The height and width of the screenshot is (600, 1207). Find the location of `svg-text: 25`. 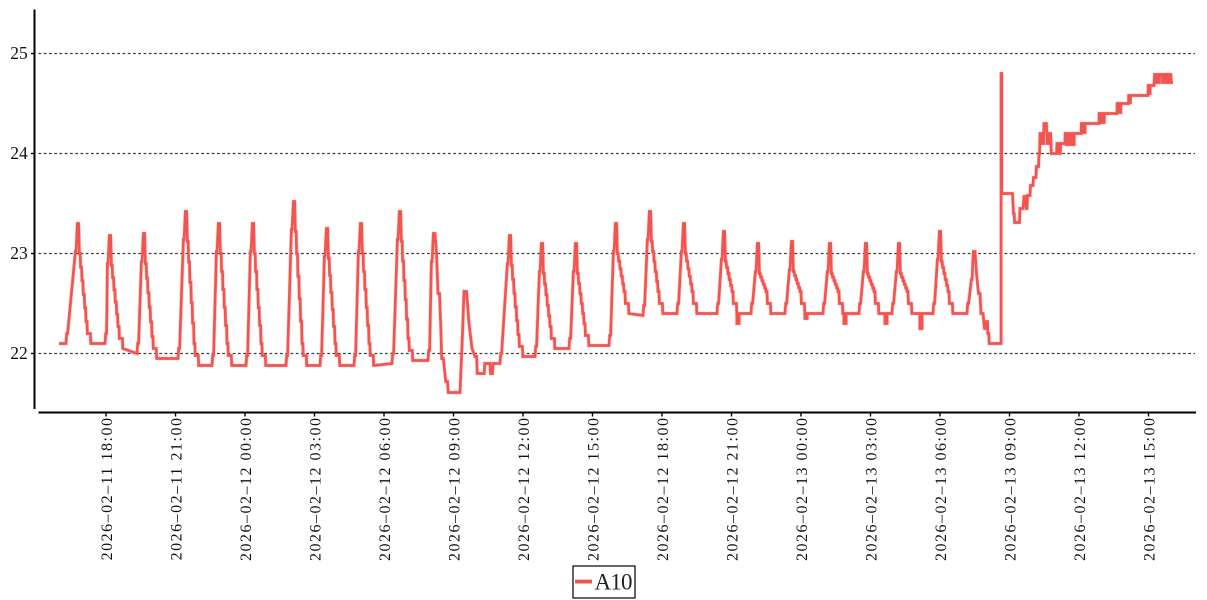

svg-text: 25 is located at coordinates (19, 53).